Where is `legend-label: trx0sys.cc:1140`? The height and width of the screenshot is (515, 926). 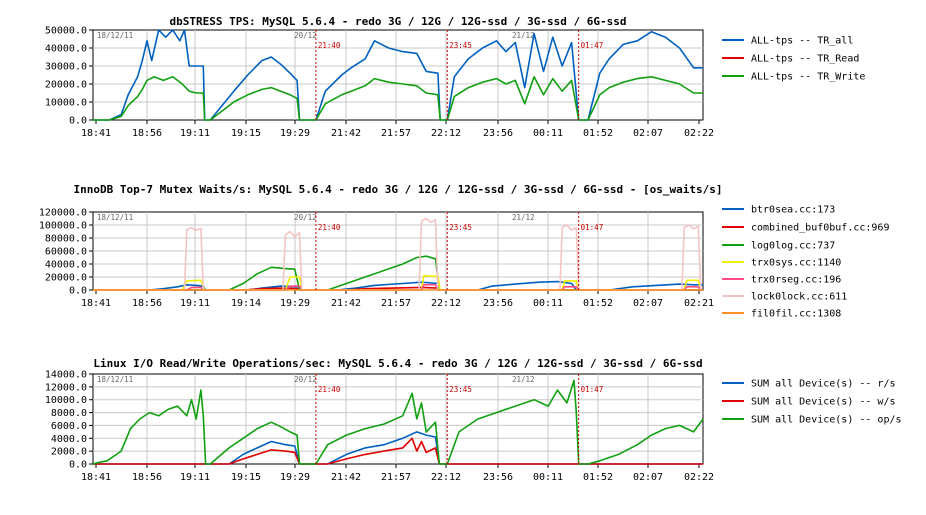 legend-label: trx0sys.cc:1140 is located at coordinates (796, 263).